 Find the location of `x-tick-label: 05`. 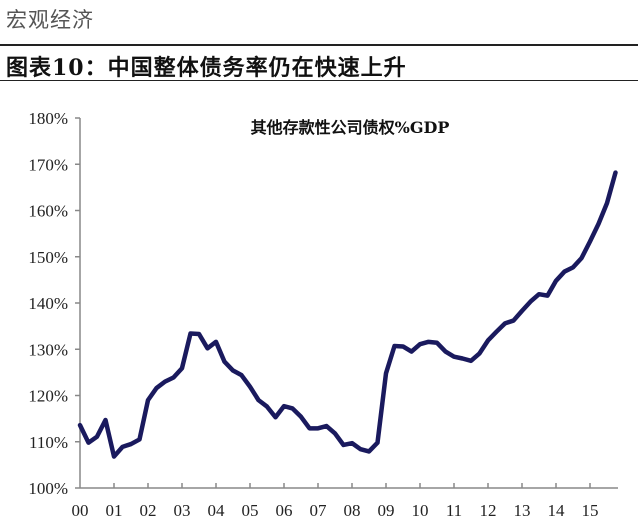

x-tick-label: 05 is located at coordinates (250, 510).